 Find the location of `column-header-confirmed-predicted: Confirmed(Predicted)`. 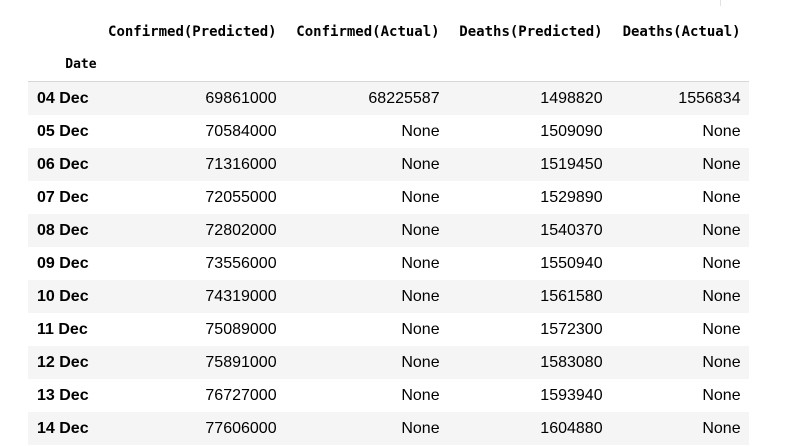

column-header-confirmed-predicted: Confirmed(Predicted) is located at coordinates (192, 31).